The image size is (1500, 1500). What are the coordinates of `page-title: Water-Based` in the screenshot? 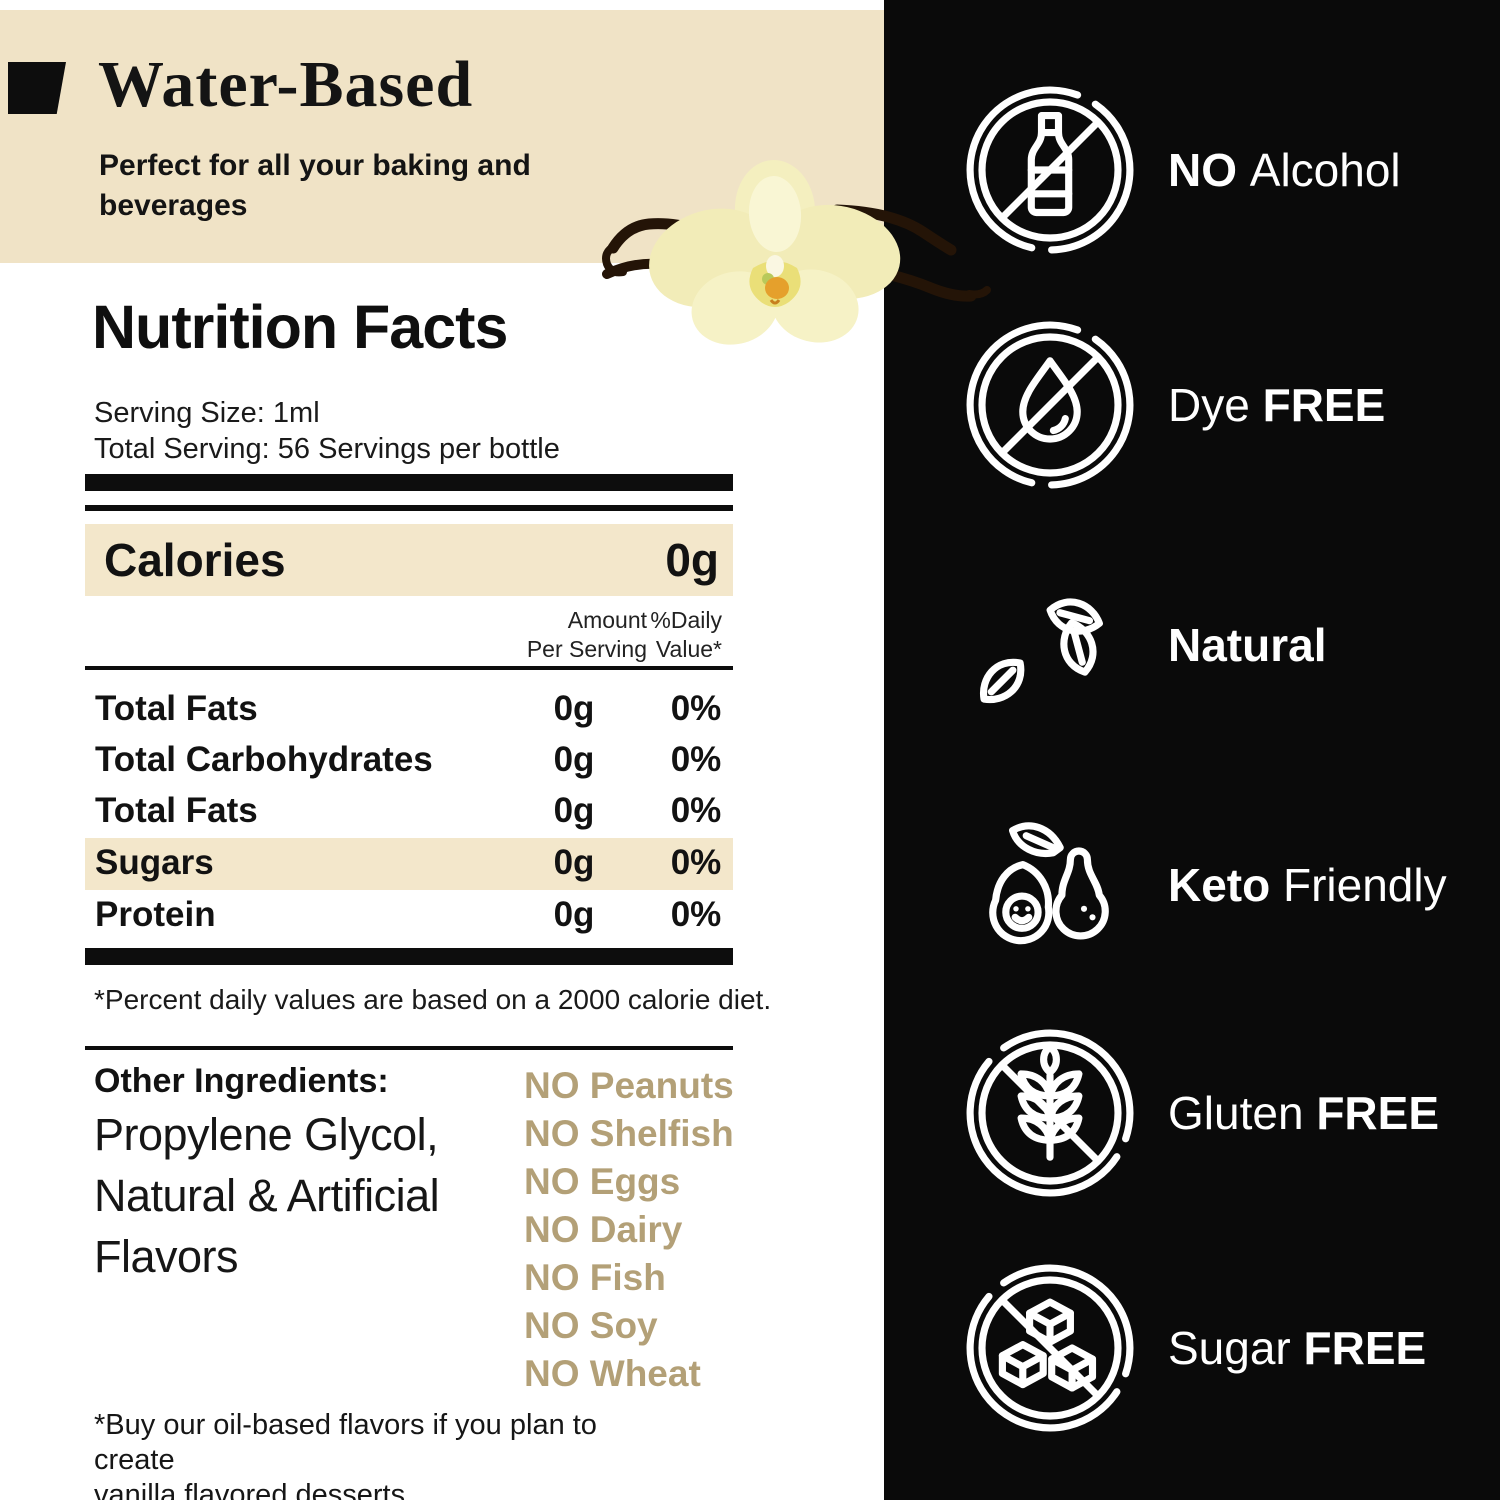 It's located at (286, 84).